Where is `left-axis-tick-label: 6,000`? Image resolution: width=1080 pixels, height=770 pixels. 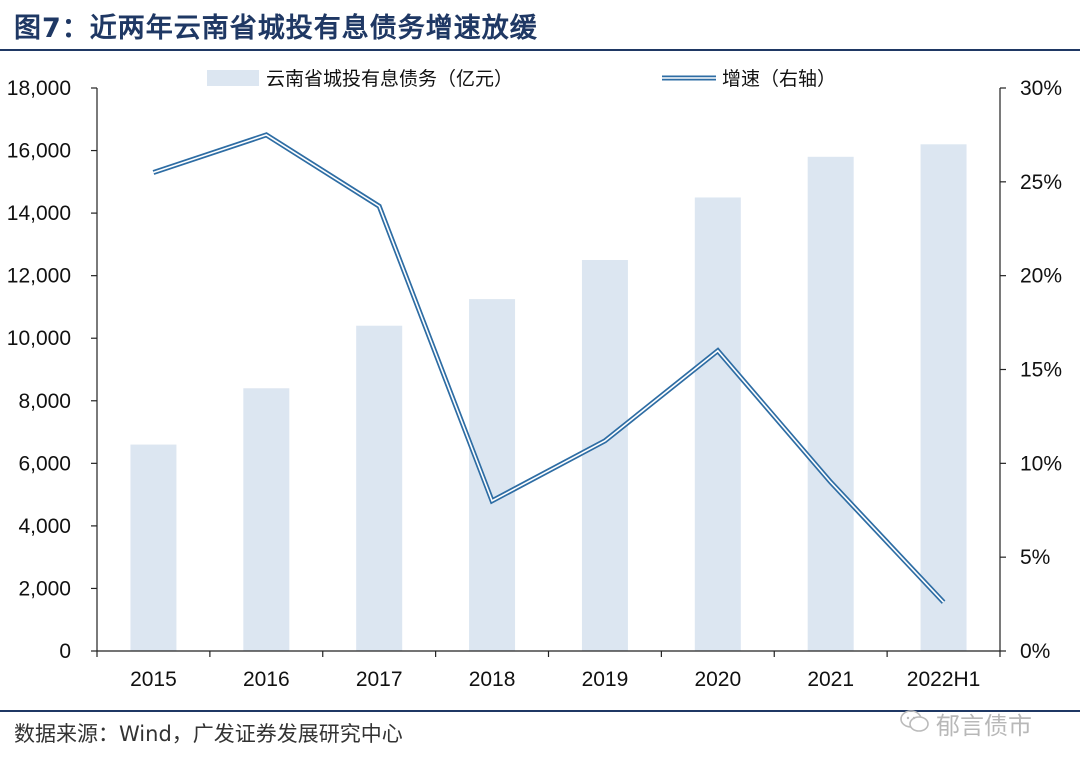 left-axis-tick-label: 6,000 is located at coordinates (44, 463).